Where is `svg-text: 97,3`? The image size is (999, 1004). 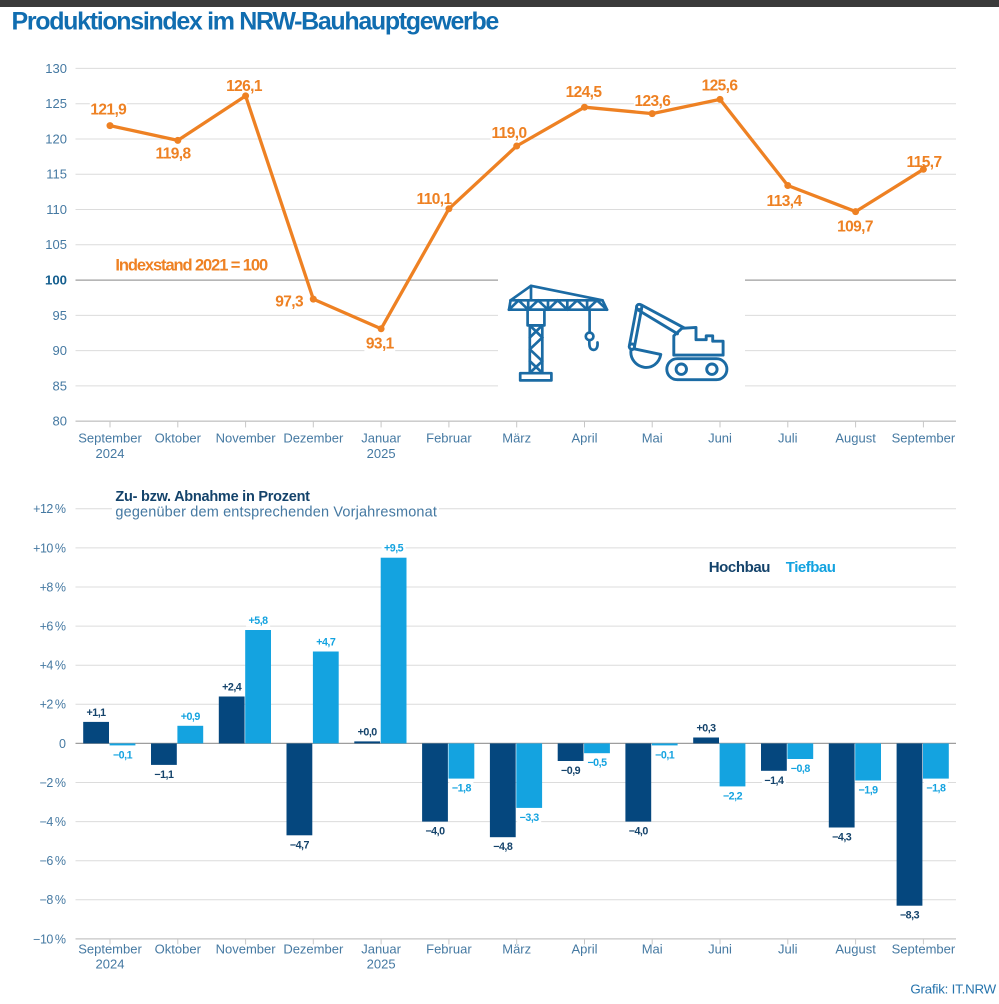
svg-text: 97,3 is located at coordinates (289, 302).